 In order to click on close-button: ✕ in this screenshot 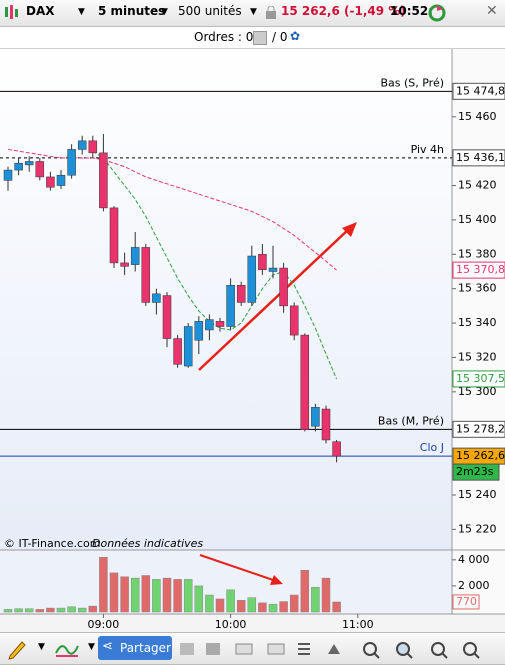, I will do `click(492, 11)`.